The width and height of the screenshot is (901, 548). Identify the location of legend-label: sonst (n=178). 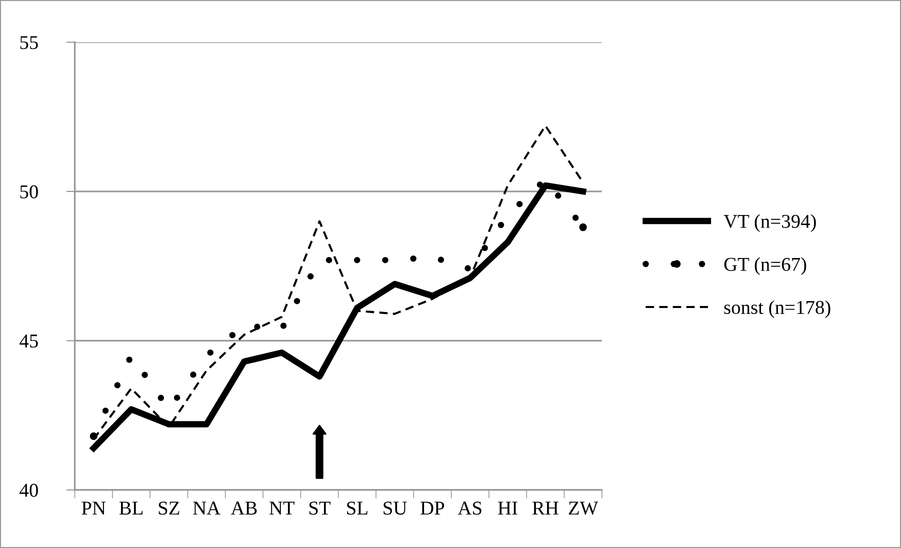
(777, 309).